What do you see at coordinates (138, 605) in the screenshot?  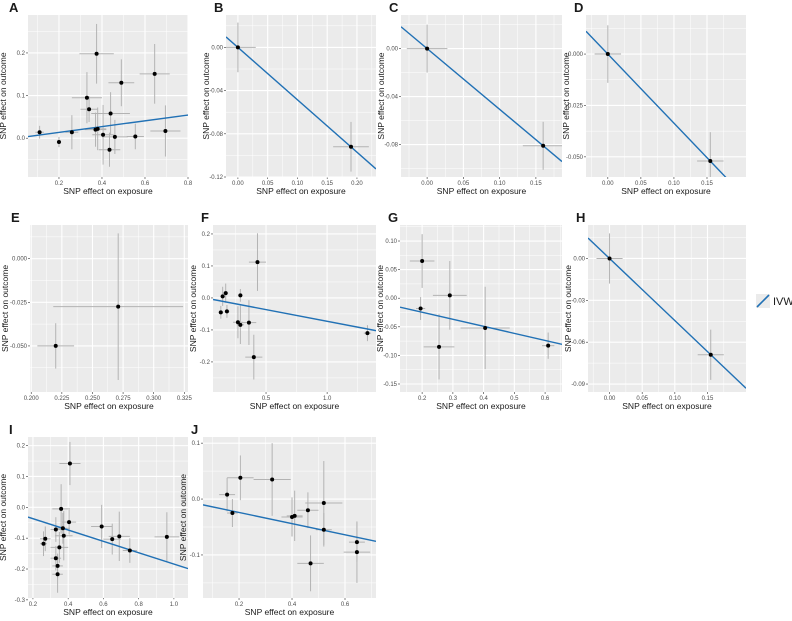 I see `x-tick-label: 0.8` at bounding box center [138, 605].